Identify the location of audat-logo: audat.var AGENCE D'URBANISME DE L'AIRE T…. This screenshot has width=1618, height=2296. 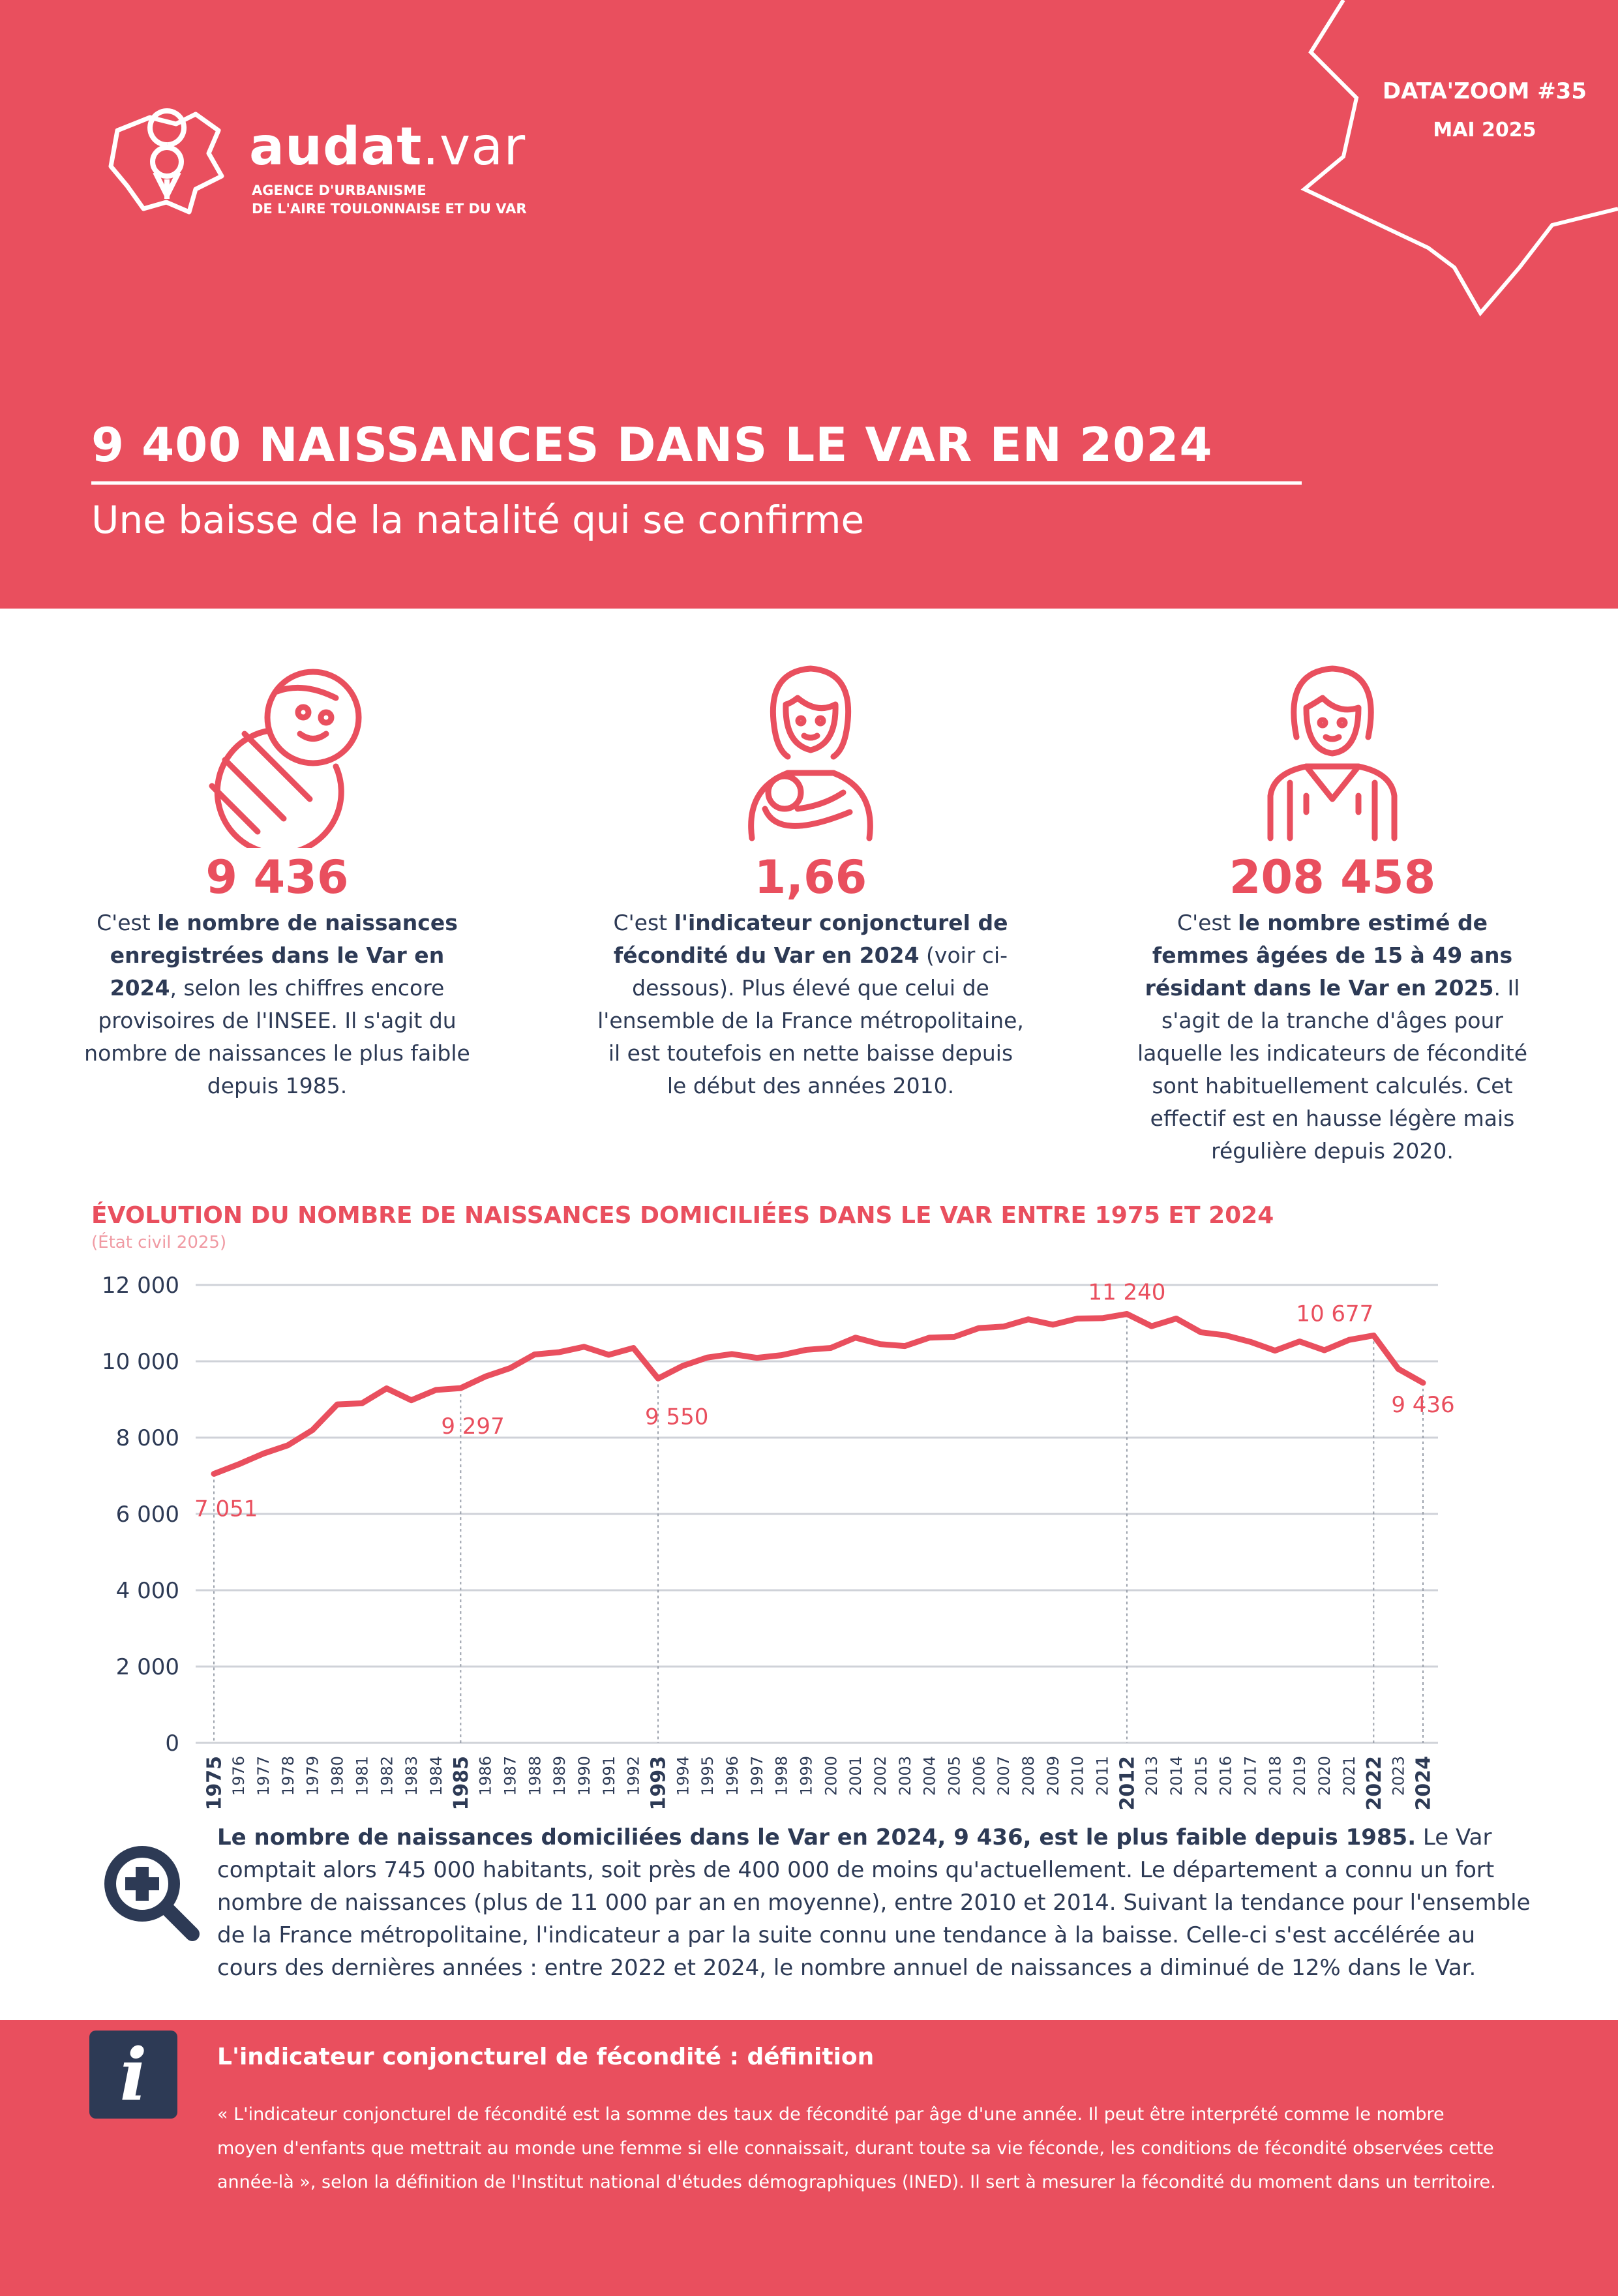
(339, 166).